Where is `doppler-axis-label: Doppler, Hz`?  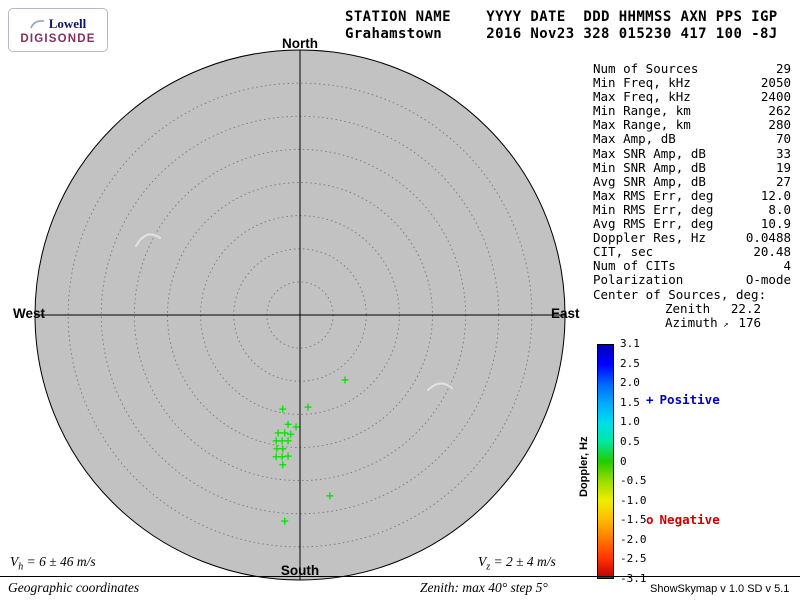 doppler-axis-label: Doppler, Hz is located at coordinates (584, 466).